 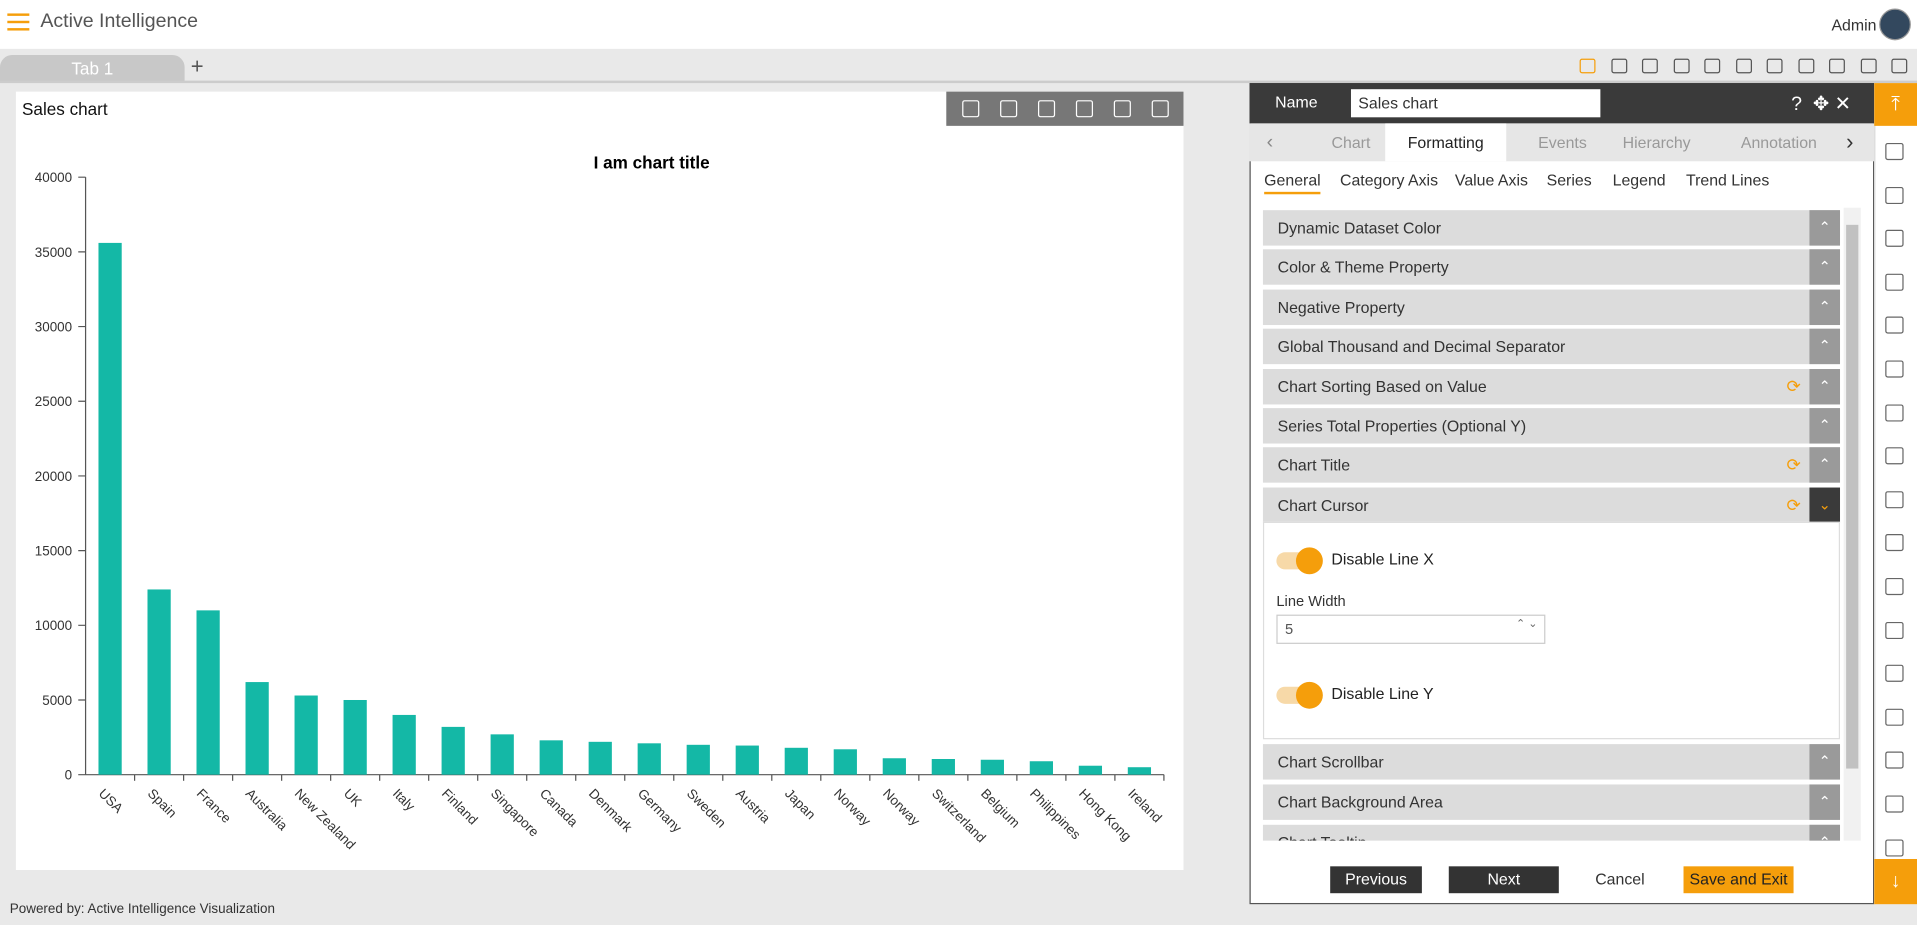 What do you see at coordinates (1292, 183) in the screenshot?
I see `sub-tab: General` at bounding box center [1292, 183].